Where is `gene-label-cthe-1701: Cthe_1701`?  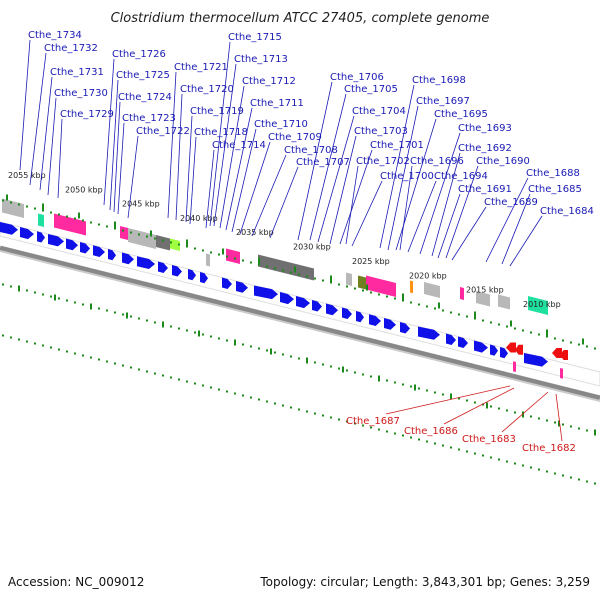
gene-label-cthe-1701: Cthe_1701 is located at coordinates (397, 145).